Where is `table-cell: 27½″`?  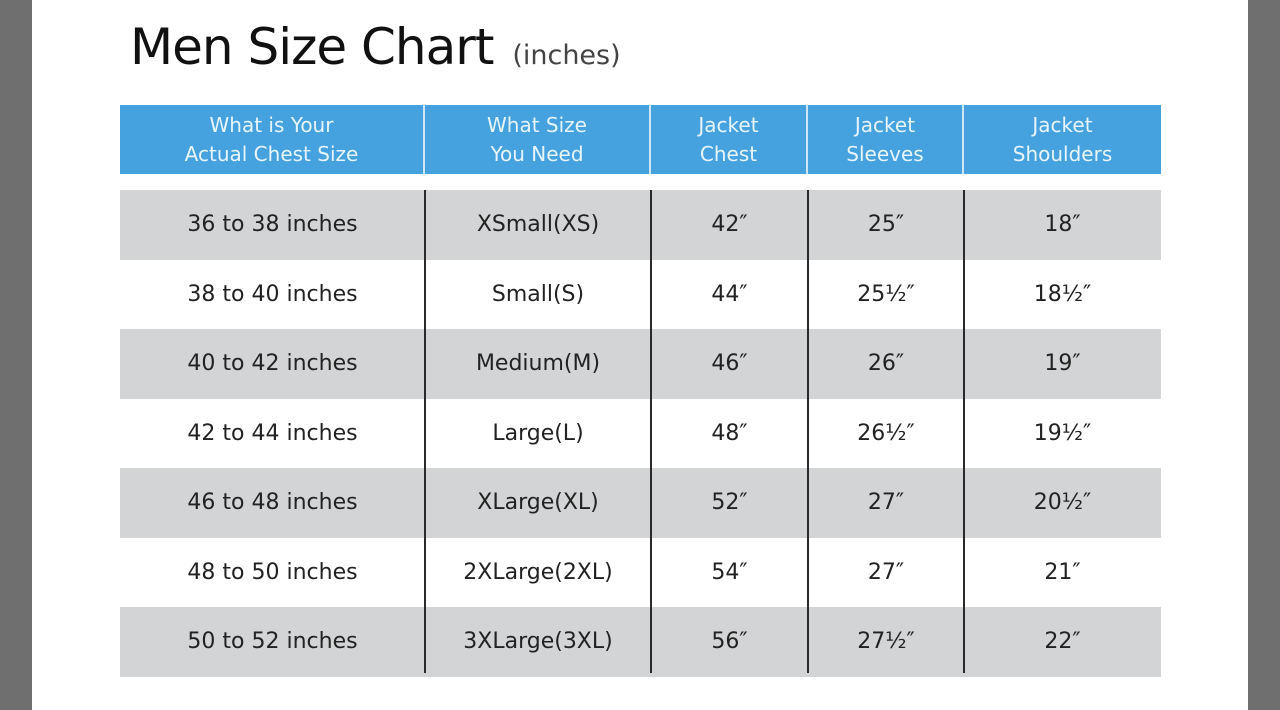
table-cell: 27½″ is located at coordinates (886, 642).